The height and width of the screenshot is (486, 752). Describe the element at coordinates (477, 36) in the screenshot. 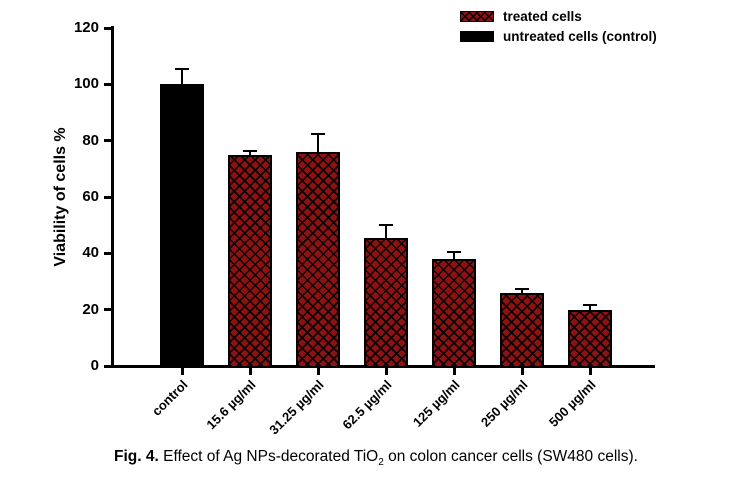

I see `untreated-cells-swatch` at that location.